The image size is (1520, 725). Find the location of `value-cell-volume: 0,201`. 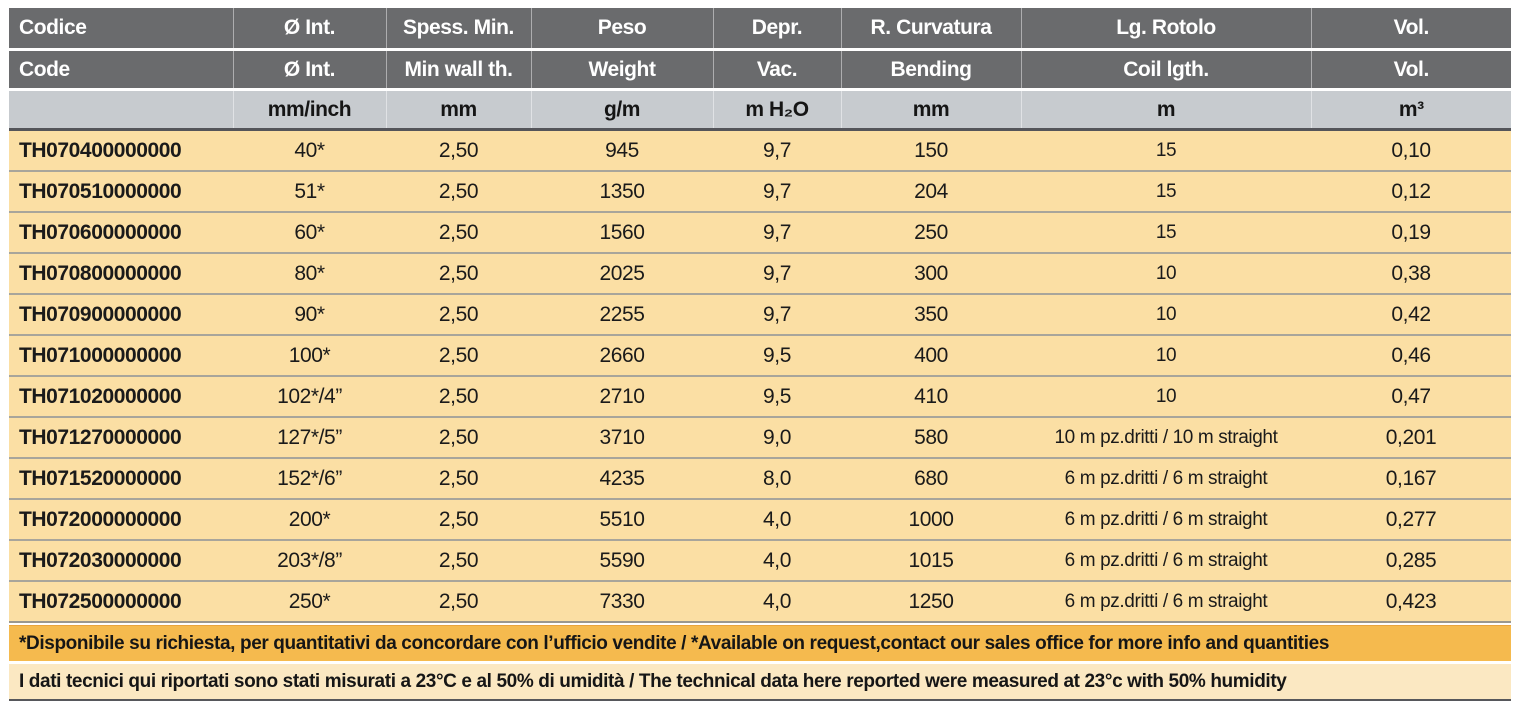

value-cell-volume: 0,201 is located at coordinates (1411, 438).